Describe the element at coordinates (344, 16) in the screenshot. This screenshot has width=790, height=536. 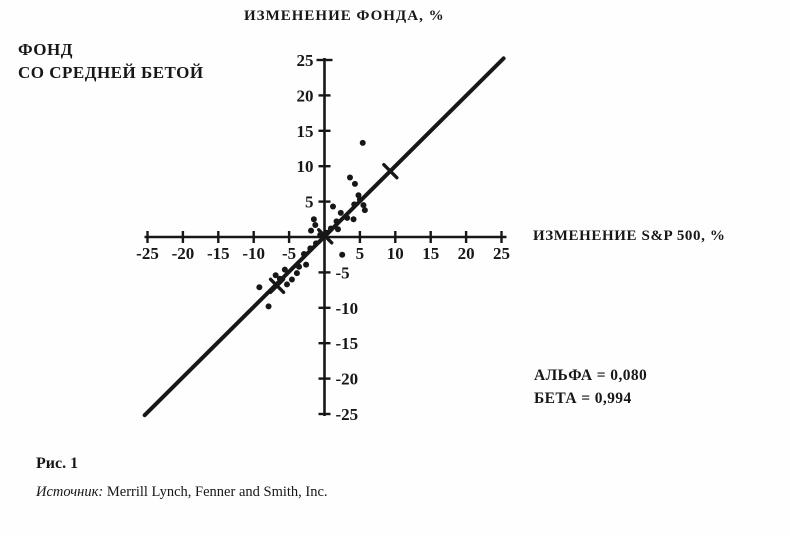
I see `chart-title: ИЗМЕНЕНИЕ ФОНДА, %` at that location.